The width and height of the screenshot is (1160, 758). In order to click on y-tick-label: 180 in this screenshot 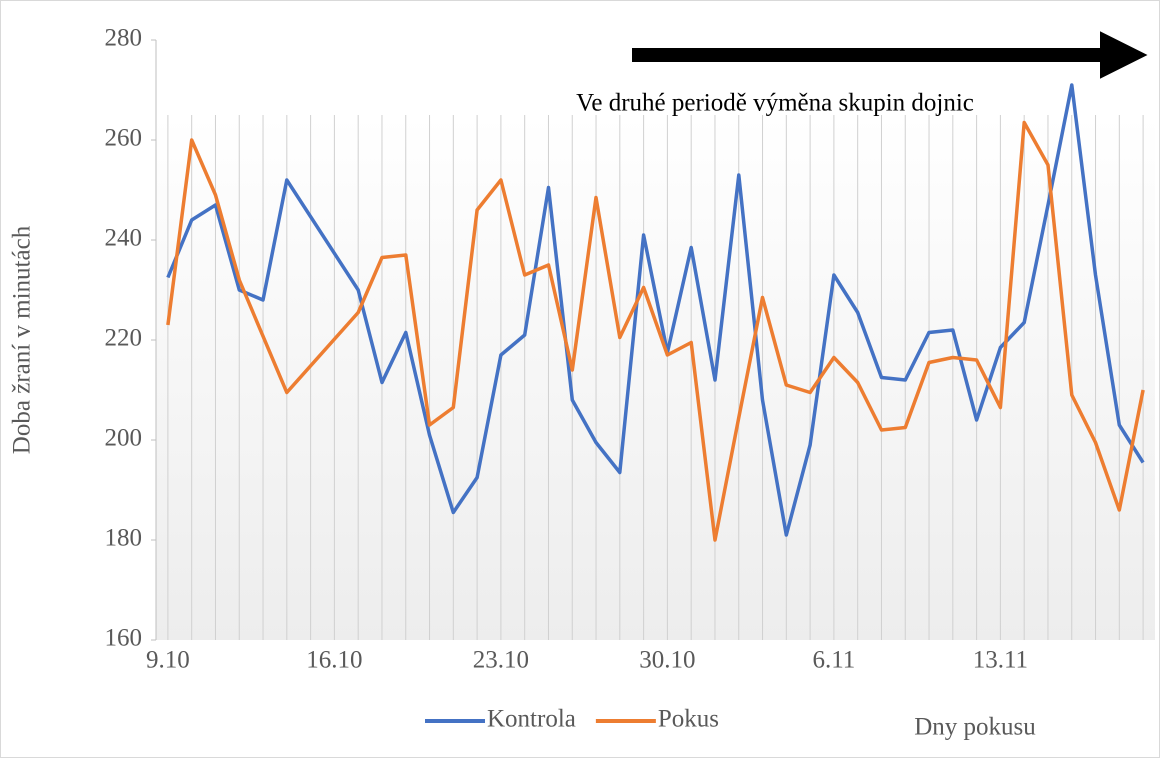, I will do `click(124, 538)`.